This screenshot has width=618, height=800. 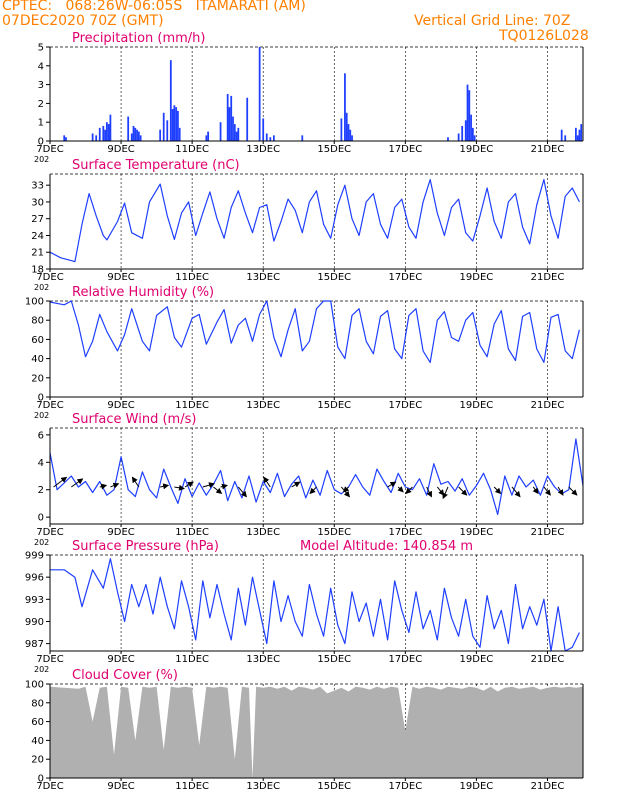 I want to click on cloud-cover-y-tick-label: 0, so click(x=41, y=779).